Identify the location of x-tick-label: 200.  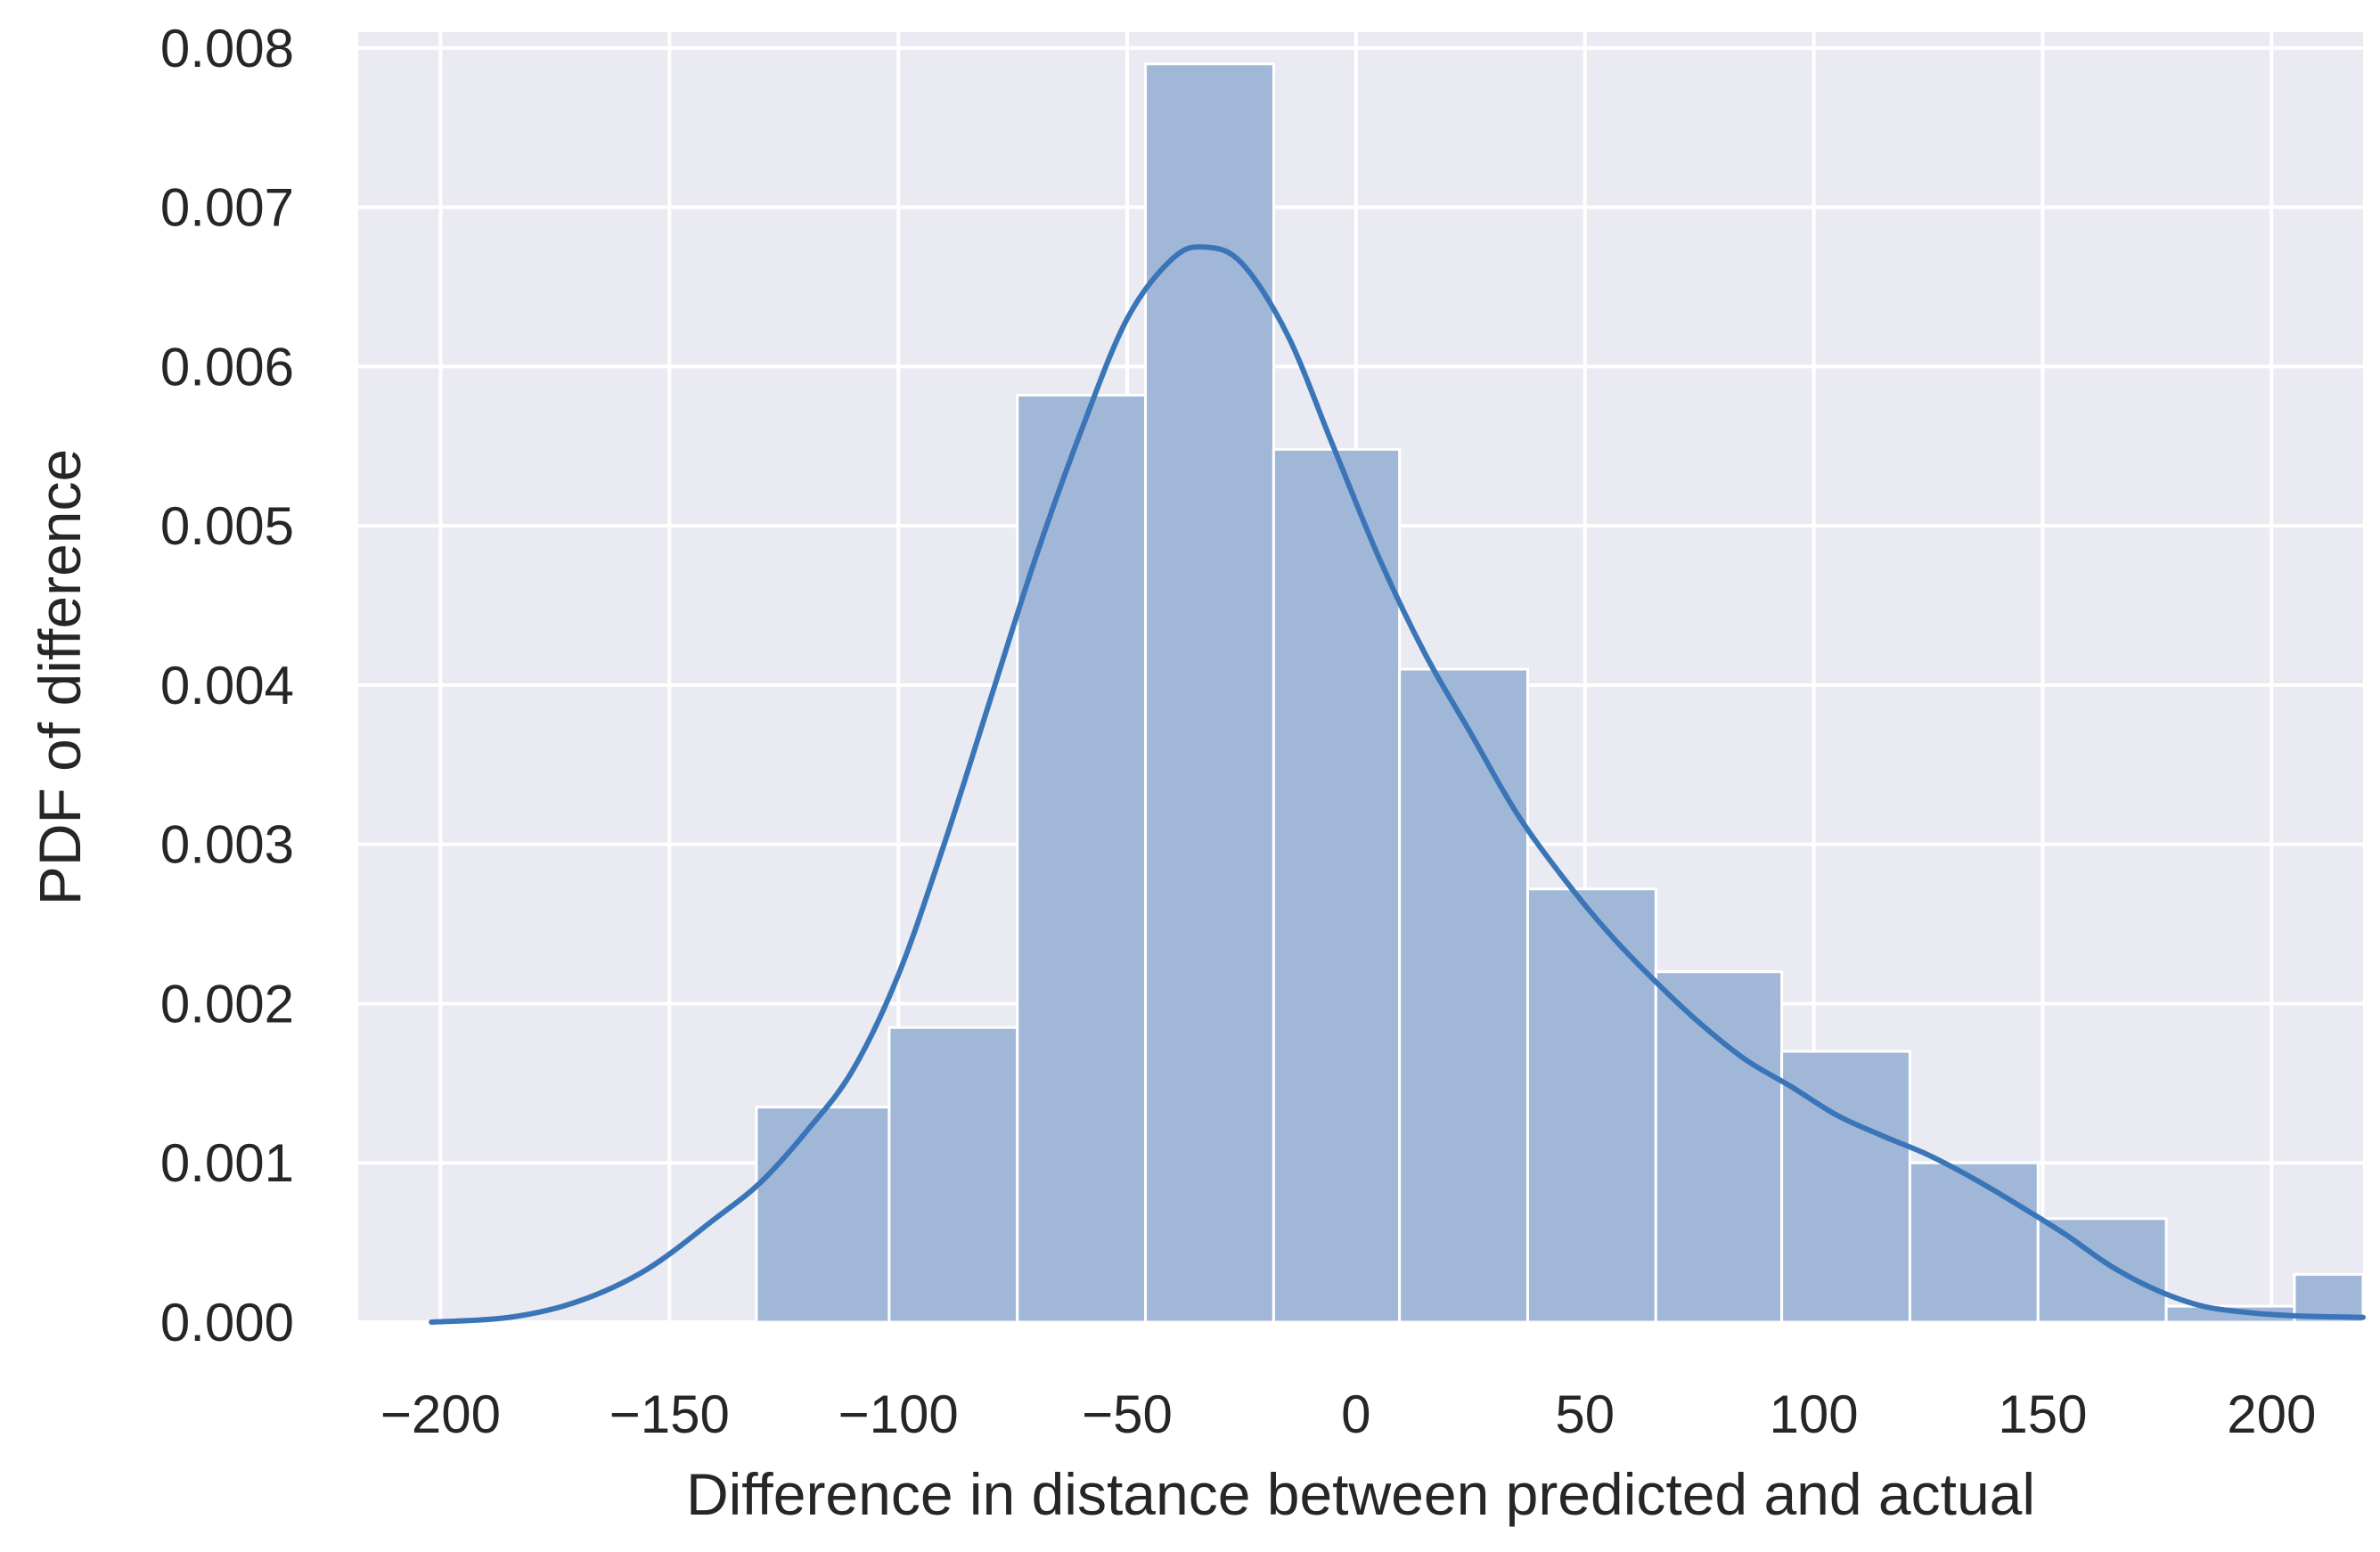
(2271, 1414).